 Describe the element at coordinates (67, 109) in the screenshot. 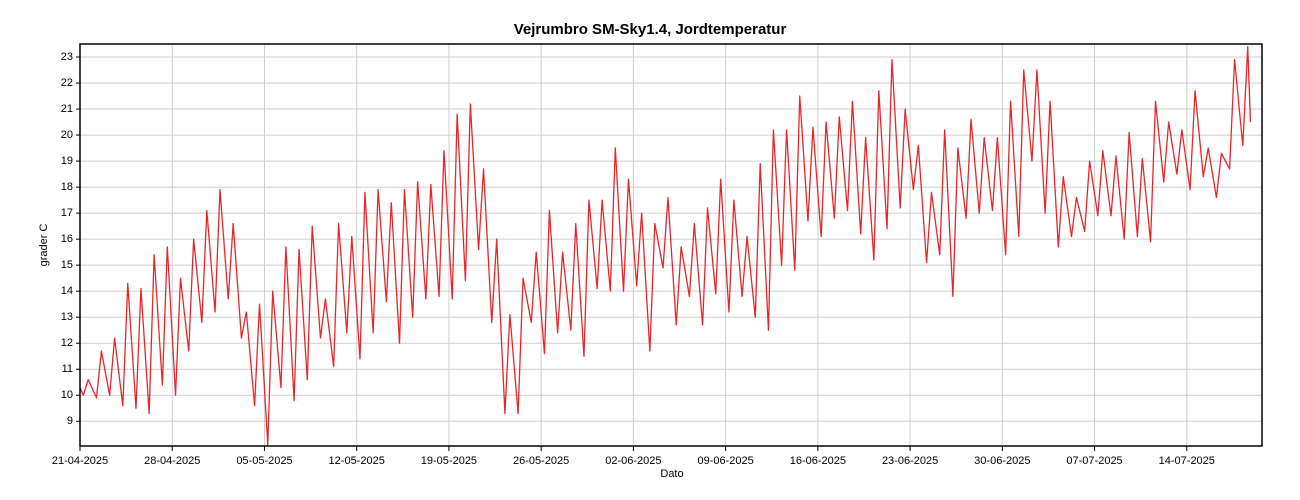

I see `y-tick-label: 21` at that location.